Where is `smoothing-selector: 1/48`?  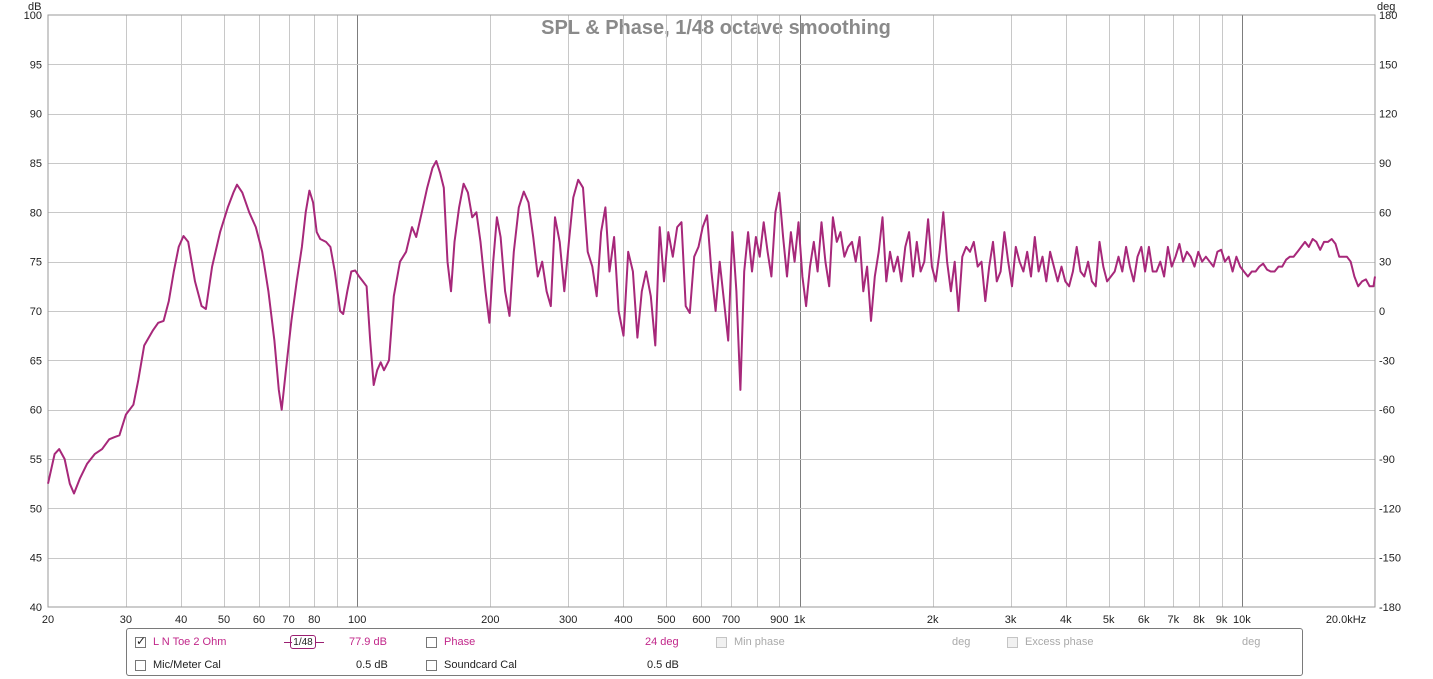
smoothing-selector: 1/48 is located at coordinates (303, 642).